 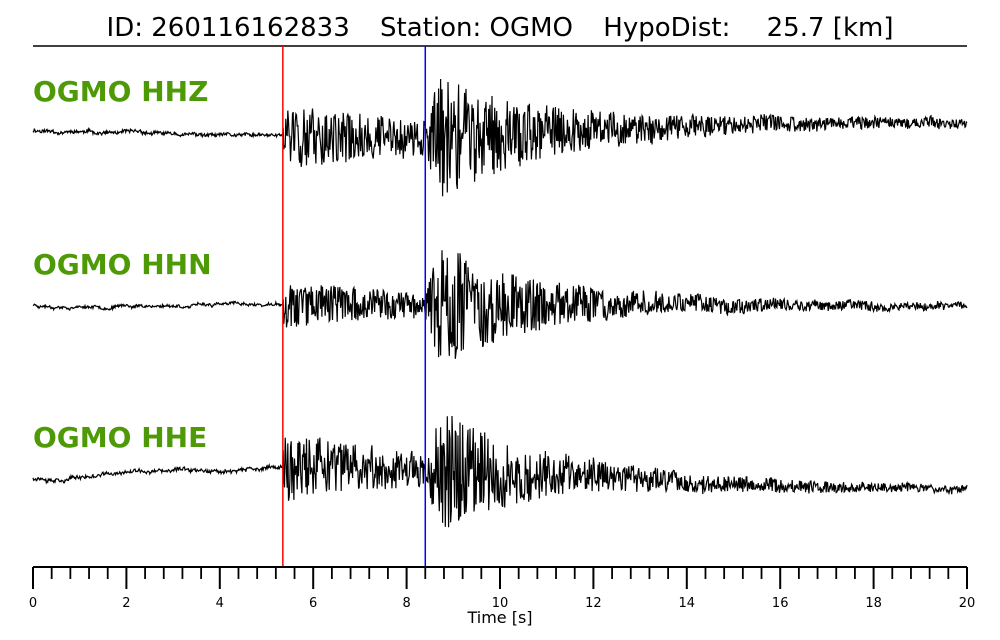 I want to click on trace-label-hhz: OGMO HHZ, so click(x=120, y=91).